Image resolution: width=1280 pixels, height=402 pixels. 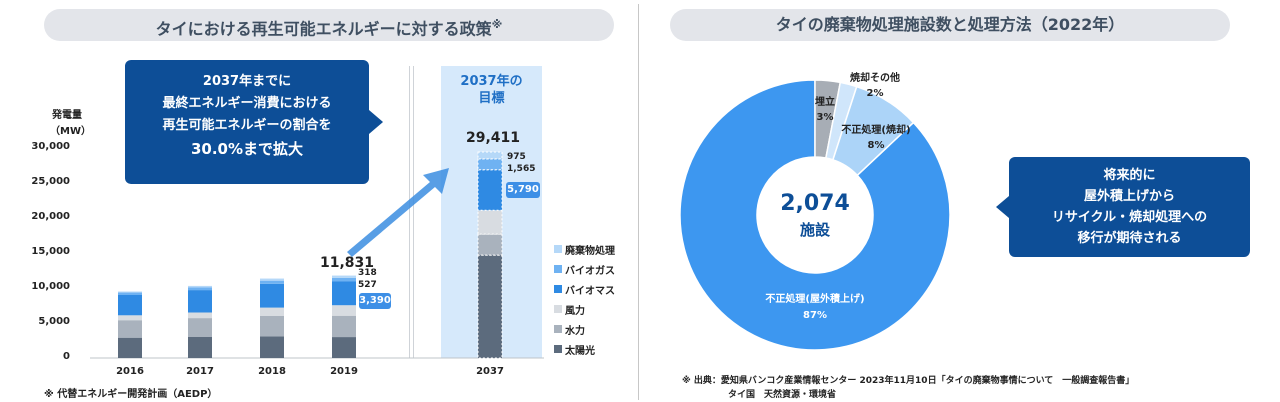 What do you see at coordinates (875, 78) in the screenshot?
I see `slice-incineration-name: 焼却その他` at bounding box center [875, 78].